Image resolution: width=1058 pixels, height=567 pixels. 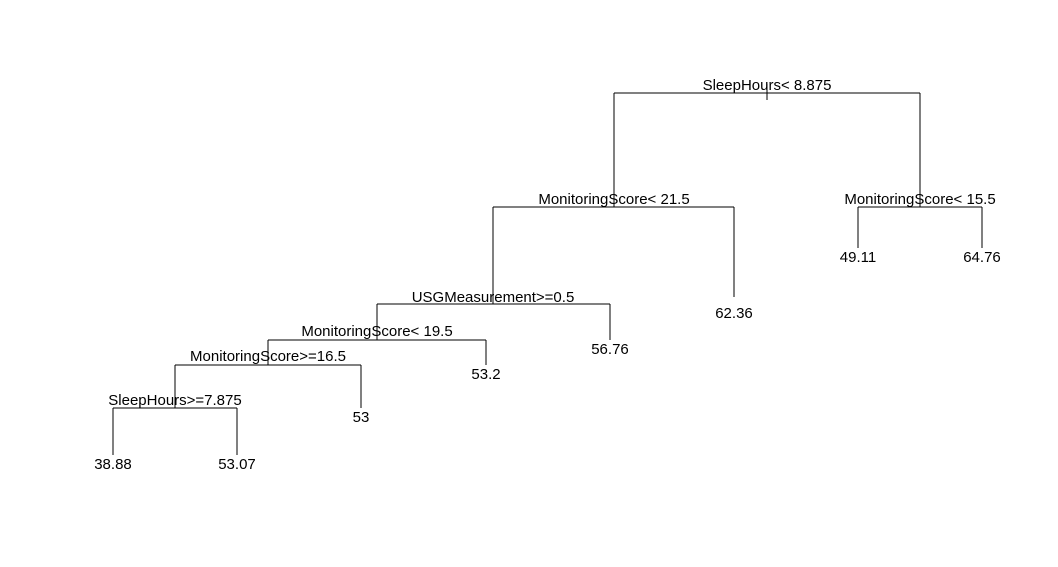 What do you see at coordinates (493, 297) in the screenshot?
I see `split-label-n4: USGMeasurement>=0.5` at bounding box center [493, 297].